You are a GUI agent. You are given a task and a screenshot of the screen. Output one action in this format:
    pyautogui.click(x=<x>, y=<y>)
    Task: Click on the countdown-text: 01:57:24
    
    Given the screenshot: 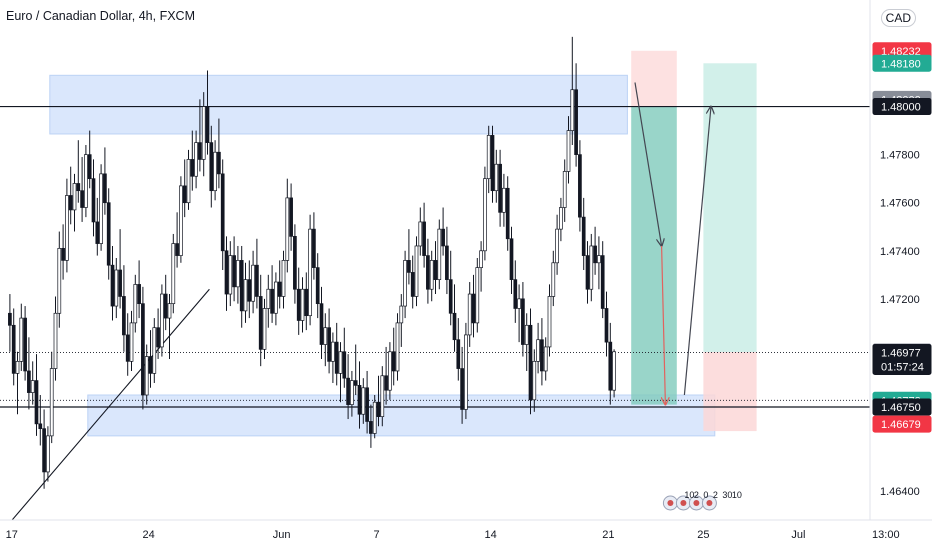 What is the action you would take?
    pyautogui.click(x=902, y=367)
    